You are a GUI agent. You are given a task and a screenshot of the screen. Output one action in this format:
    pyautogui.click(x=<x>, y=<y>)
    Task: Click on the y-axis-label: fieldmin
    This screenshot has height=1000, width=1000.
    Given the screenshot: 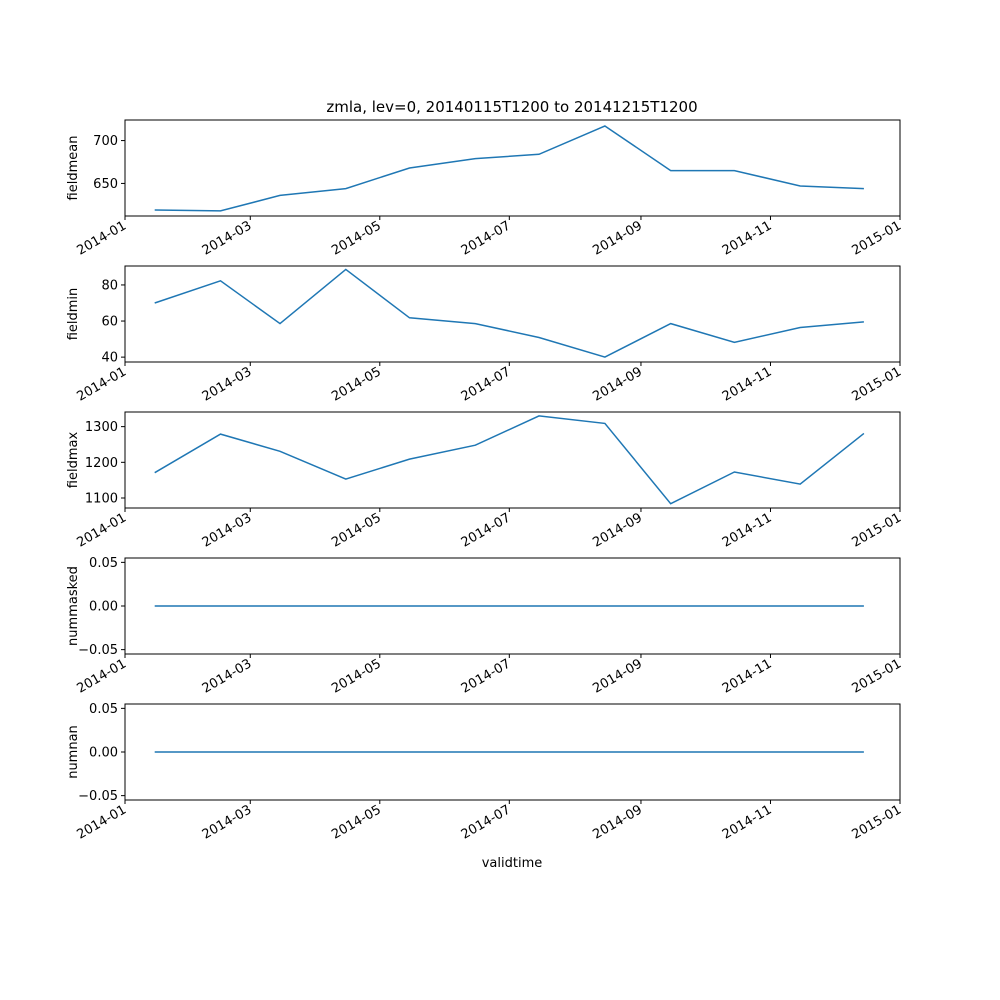 What is the action you would take?
    pyautogui.click(x=73, y=314)
    